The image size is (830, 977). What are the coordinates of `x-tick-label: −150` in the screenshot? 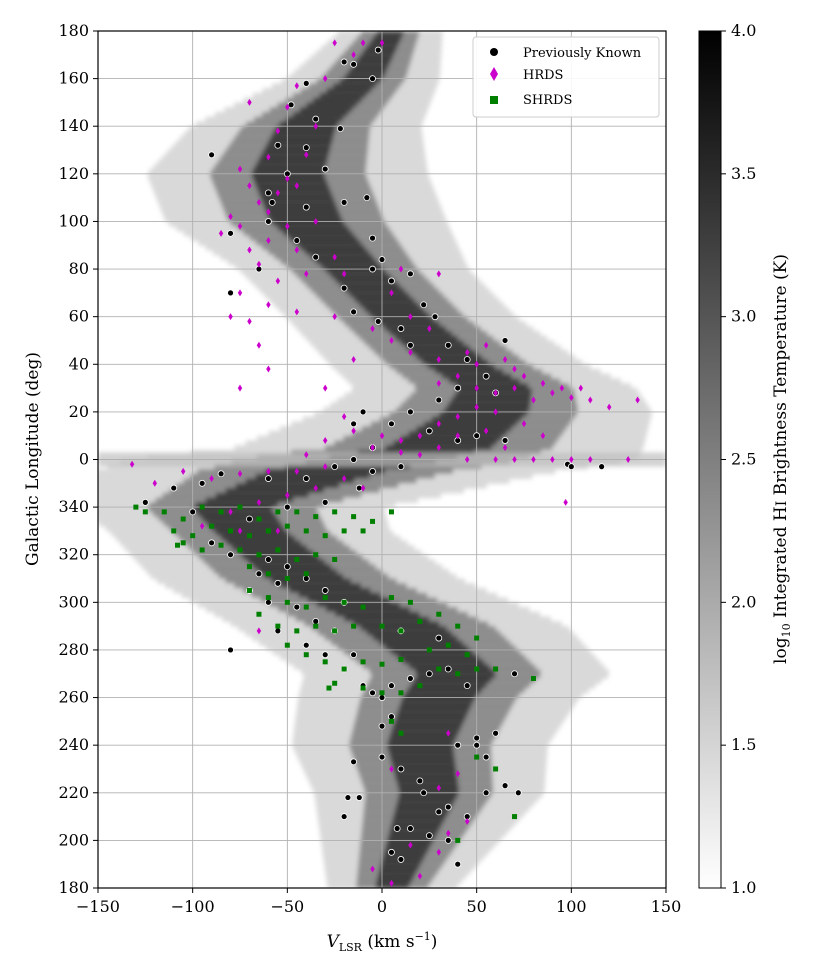 It's located at (98, 906).